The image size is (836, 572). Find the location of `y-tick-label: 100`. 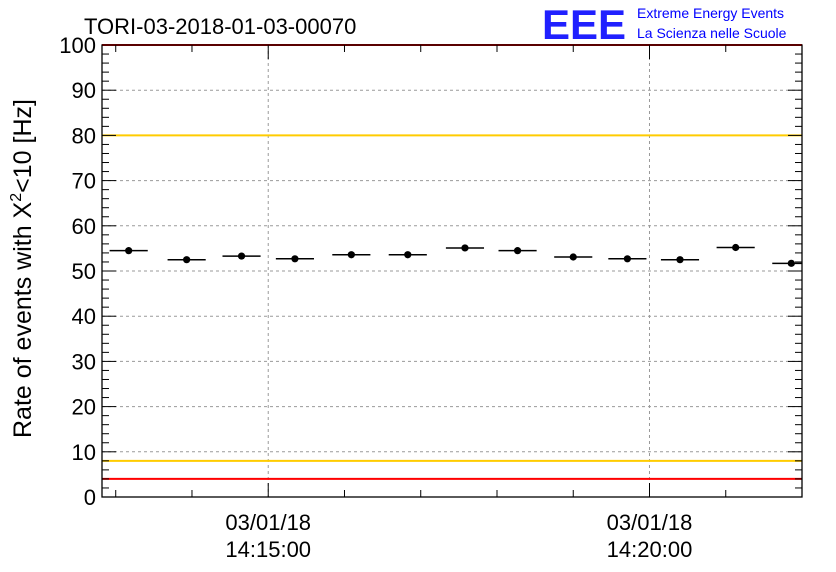

y-tick-label: 100 is located at coordinates (77, 45).